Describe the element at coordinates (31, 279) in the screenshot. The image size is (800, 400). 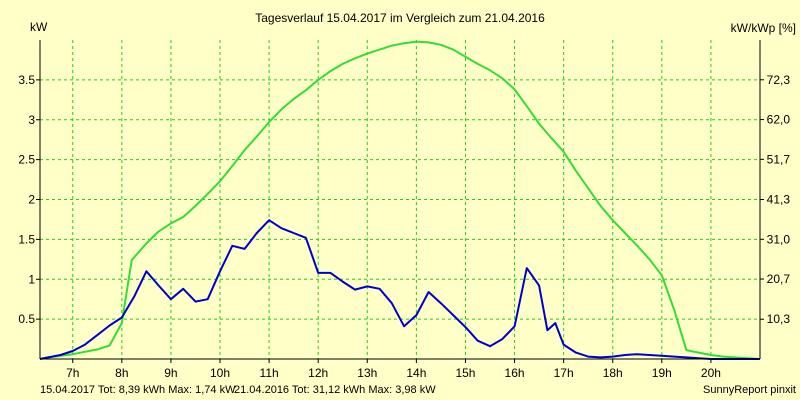
I see `y-tick-label: 1` at that location.